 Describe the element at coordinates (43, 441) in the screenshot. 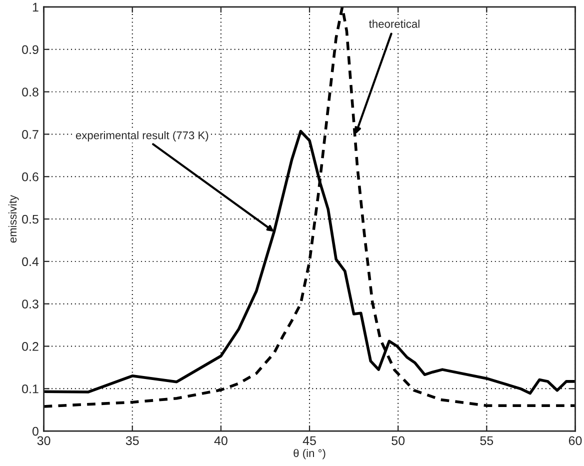

I see `x-tick-label: 30` at that location.